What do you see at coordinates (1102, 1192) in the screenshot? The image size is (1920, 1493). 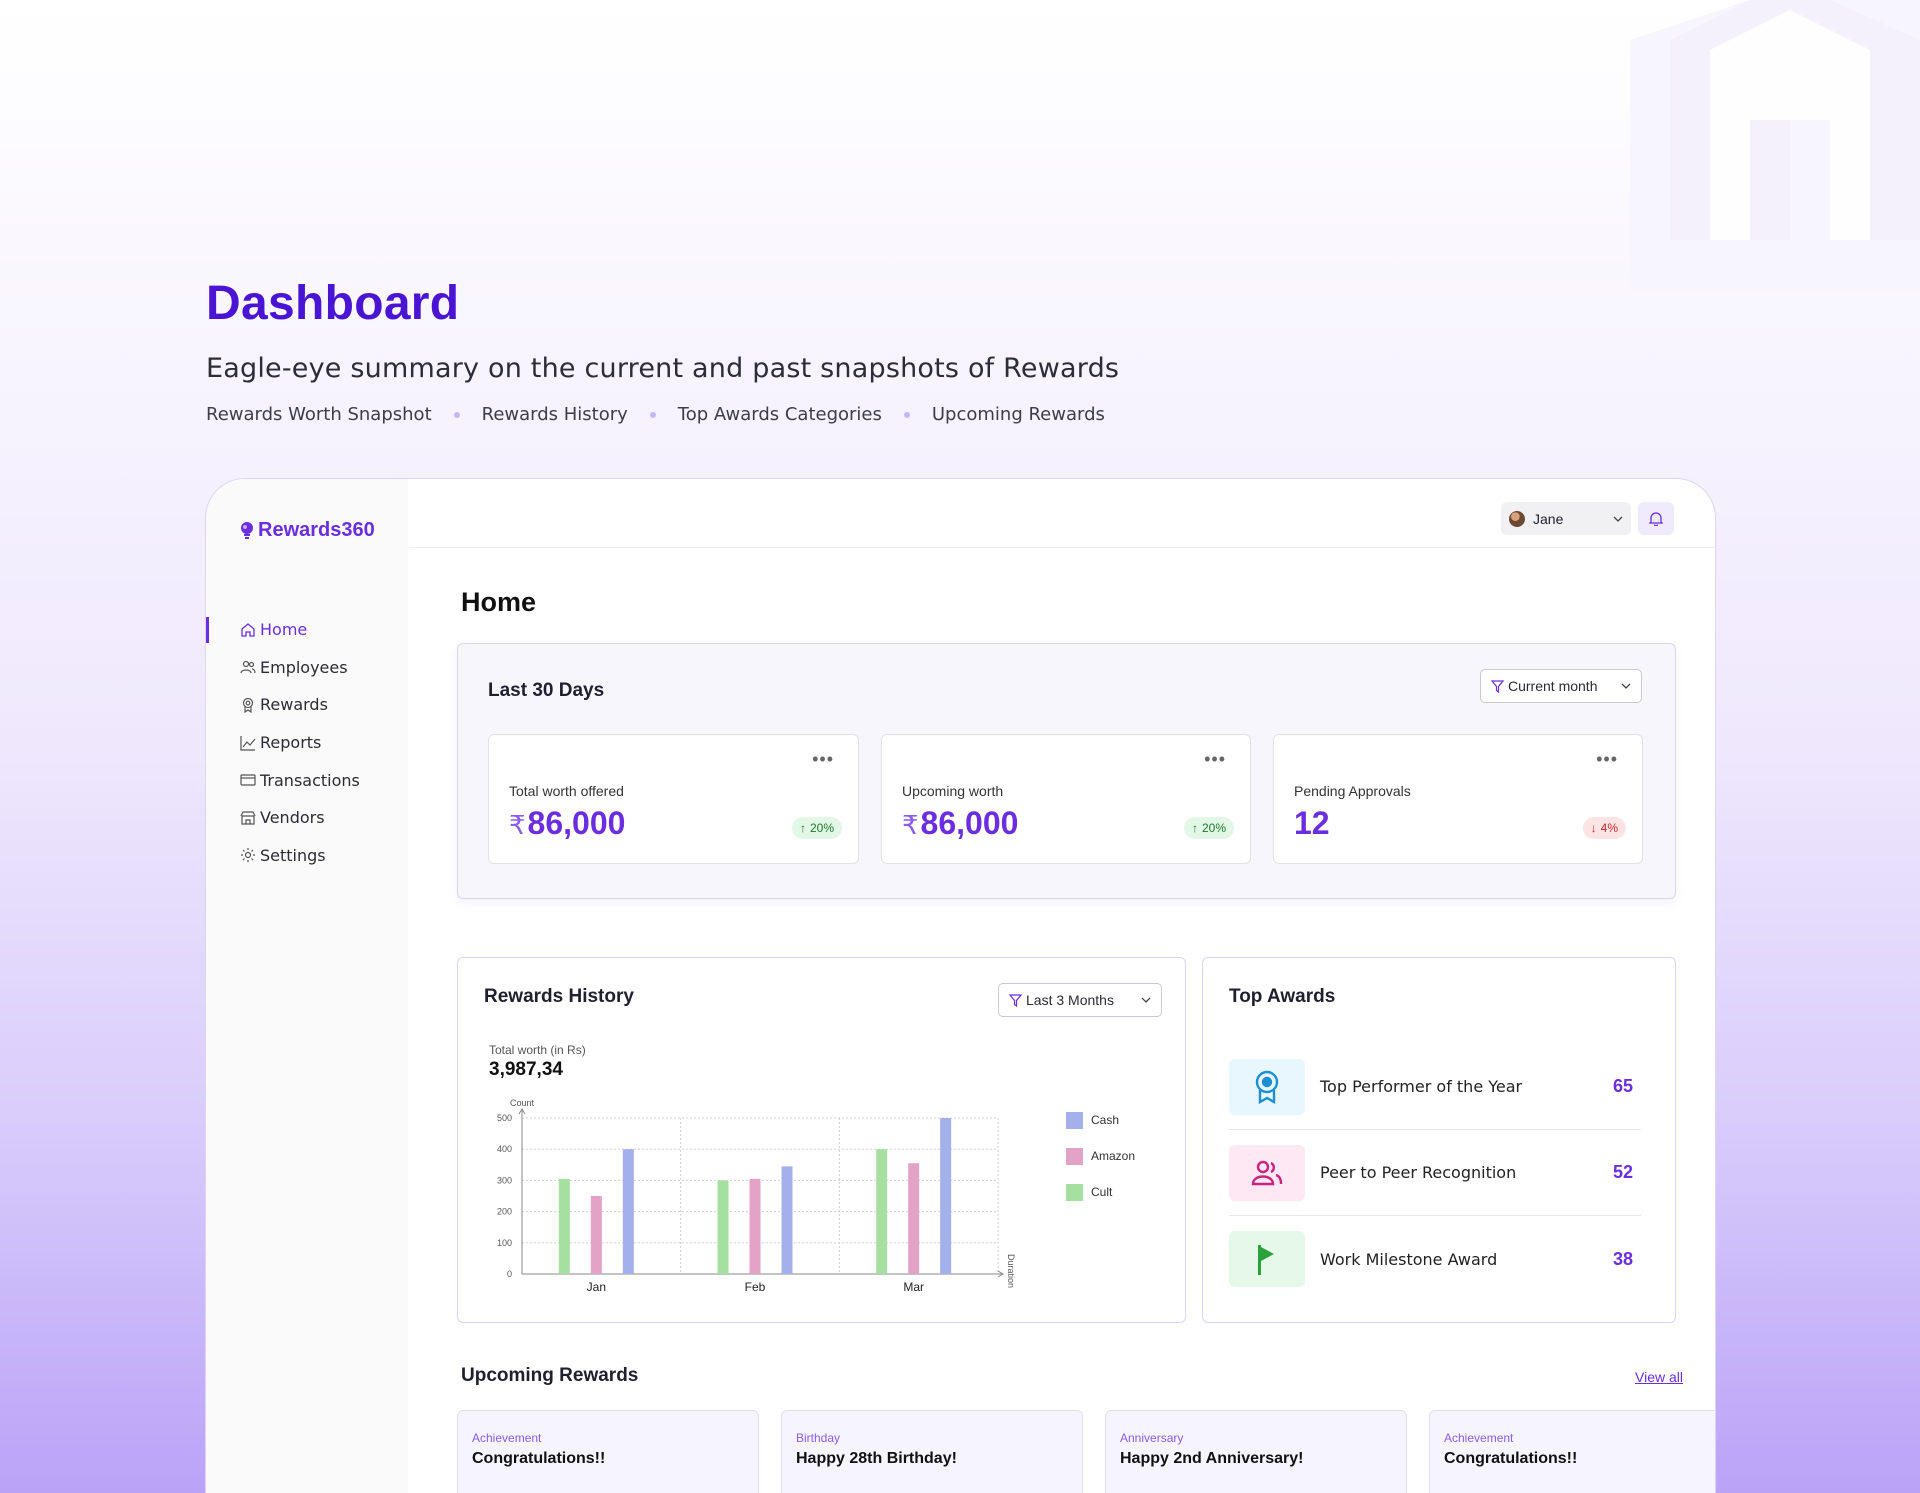 I see `legend-label: Cult` at bounding box center [1102, 1192].